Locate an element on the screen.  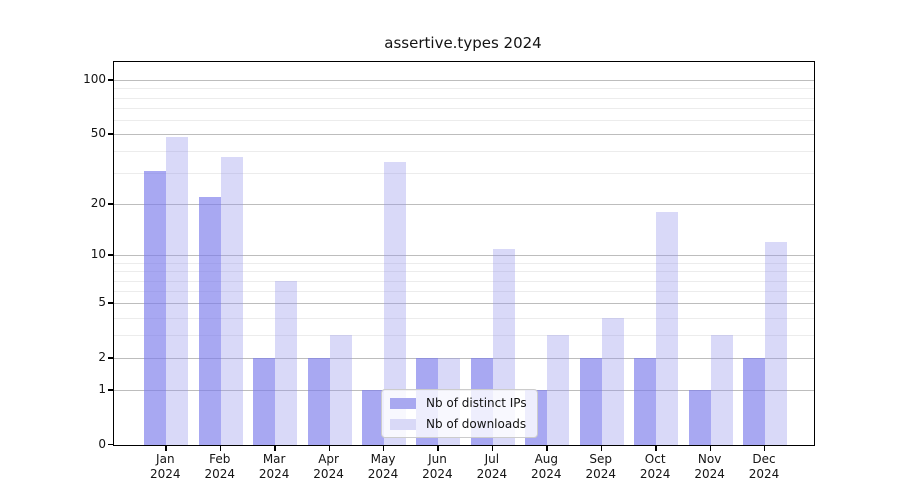
legend-swatch-distinct-ips is located at coordinates (403, 403).